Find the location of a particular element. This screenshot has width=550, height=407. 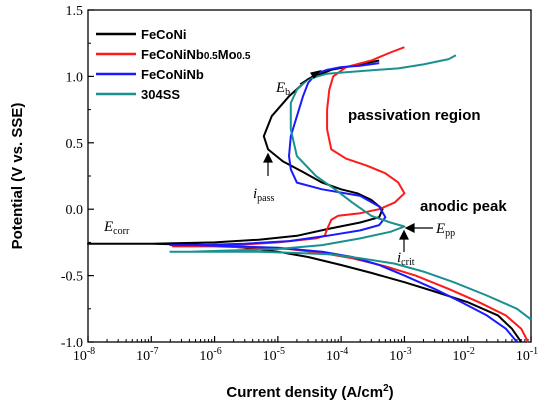

ipass-label-sub: pass is located at coordinates (265, 198).